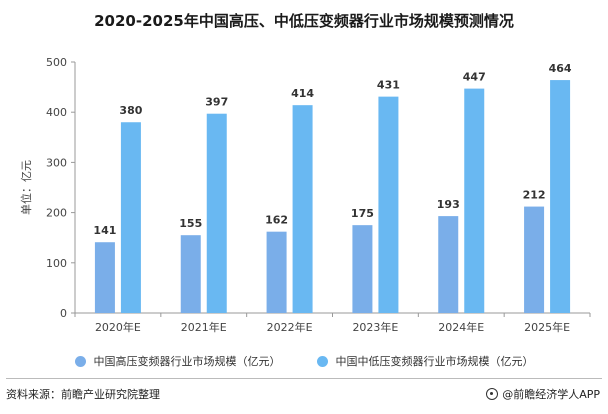 Image resolution: width=608 pixels, height=414 pixels. I want to click on legend-item-high: 中国高压变频器行业市场规模（亿元）, so click(177, 361).